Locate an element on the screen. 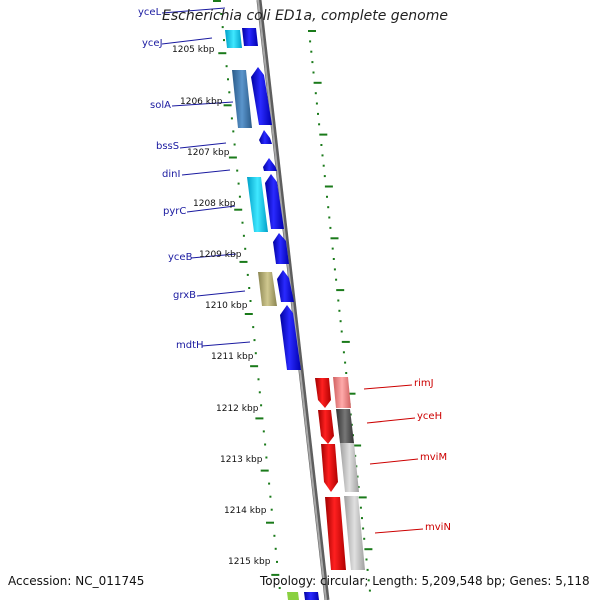  gene-label-mviM: mviM is located at coordinates (434, 457).